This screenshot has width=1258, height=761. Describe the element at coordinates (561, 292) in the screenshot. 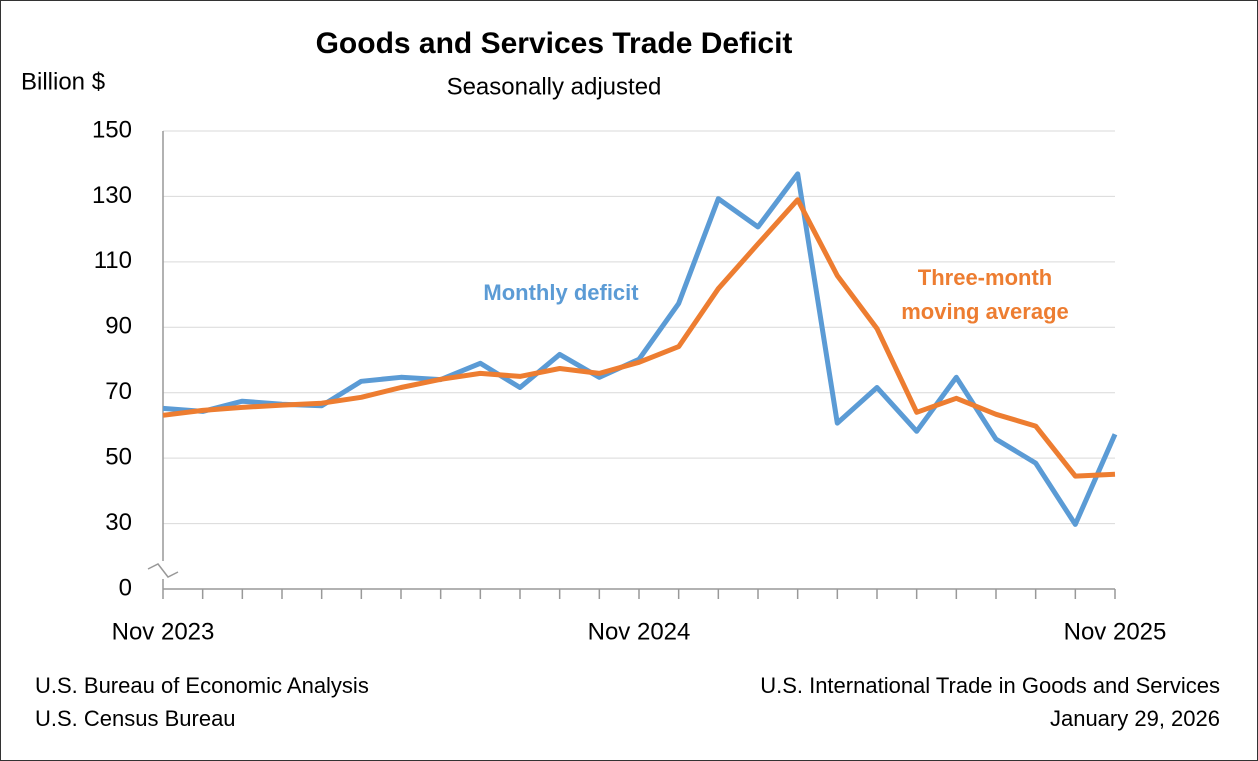

I see `series-label: Monthly deficit` at that location.